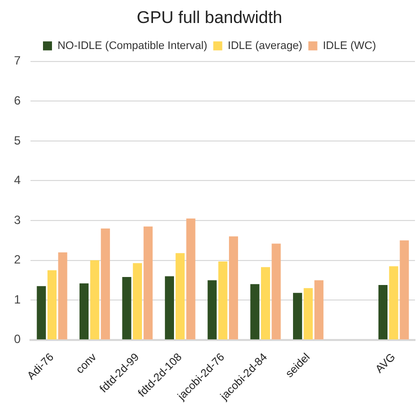 This screenshot has width=419, height=406. I want to click on chart-title: GPU full bandwidth, so click(209, 17).